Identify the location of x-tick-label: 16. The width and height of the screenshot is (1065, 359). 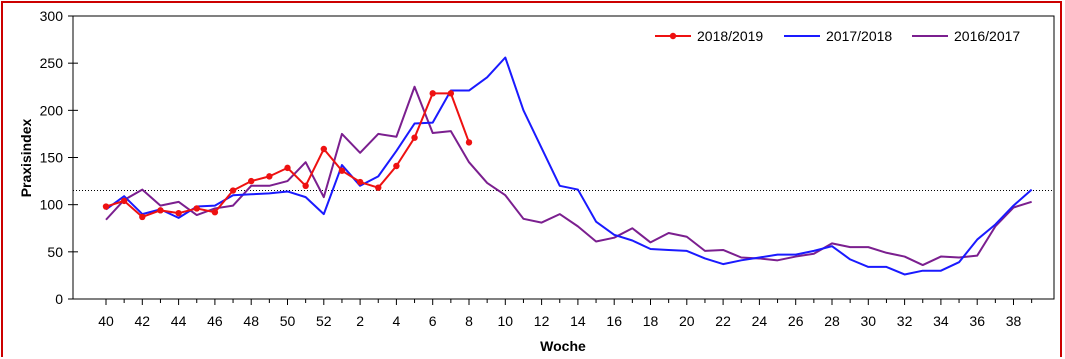
(614, 321).